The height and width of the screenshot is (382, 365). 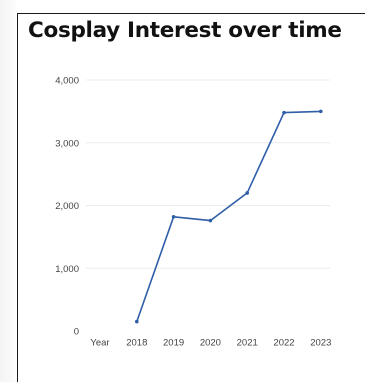 I want to click on y-tick-label: 4,000, so click(x=67, y=81).